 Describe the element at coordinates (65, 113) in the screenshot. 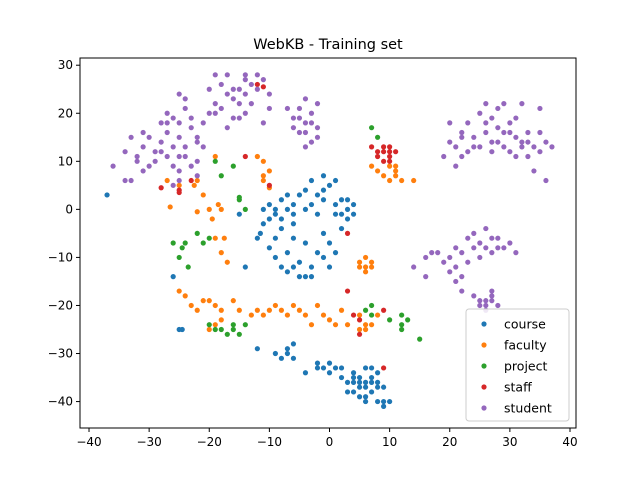

I see `y-tick-label: 20` at that location.